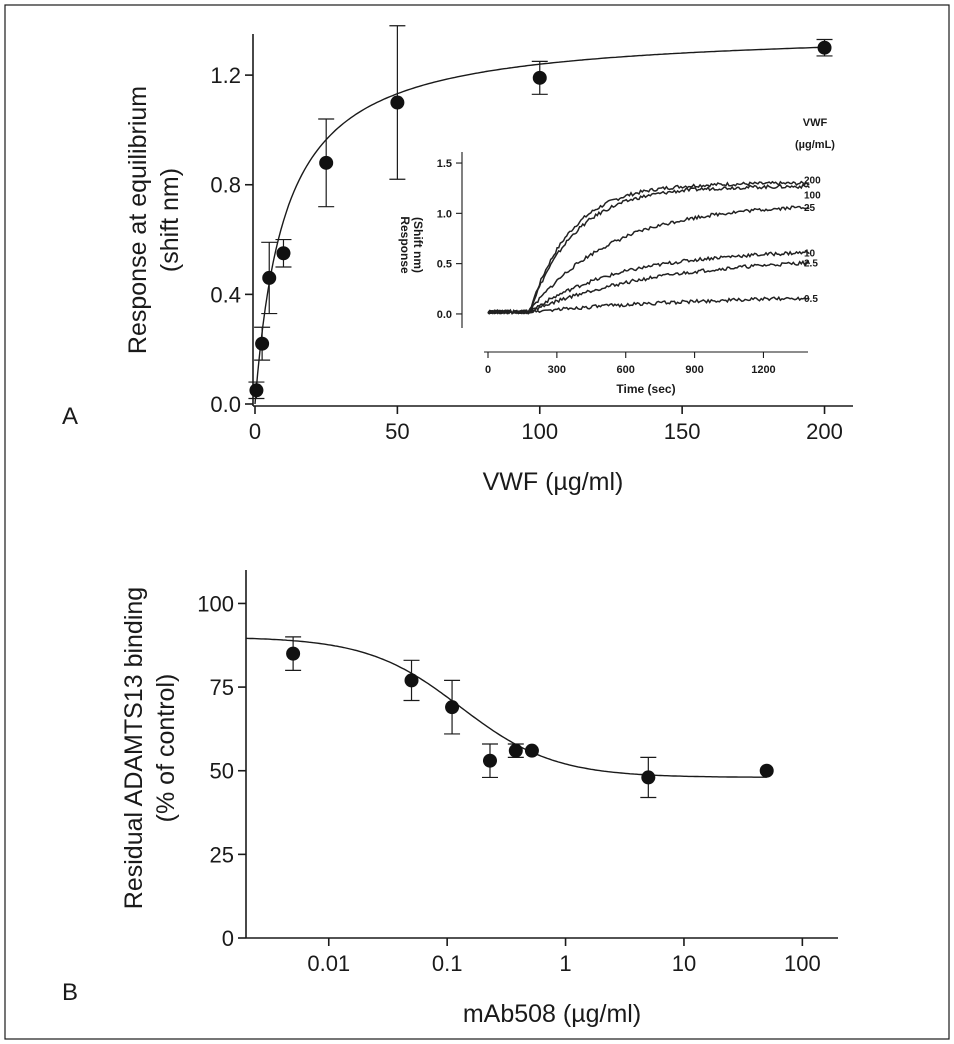 This screenshot has height=1044, width=954. Describe the element at coordinates (553, 482) in the screenshot. I see `panel-a-x-axis-title: VWF (µg/ml)` at that location.